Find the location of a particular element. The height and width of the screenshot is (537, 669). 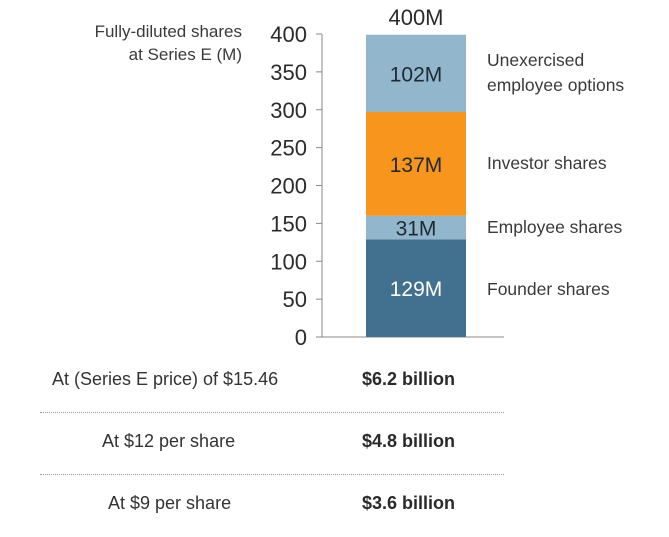

bar-value-label: 102M is located at coordinates (416, 74).